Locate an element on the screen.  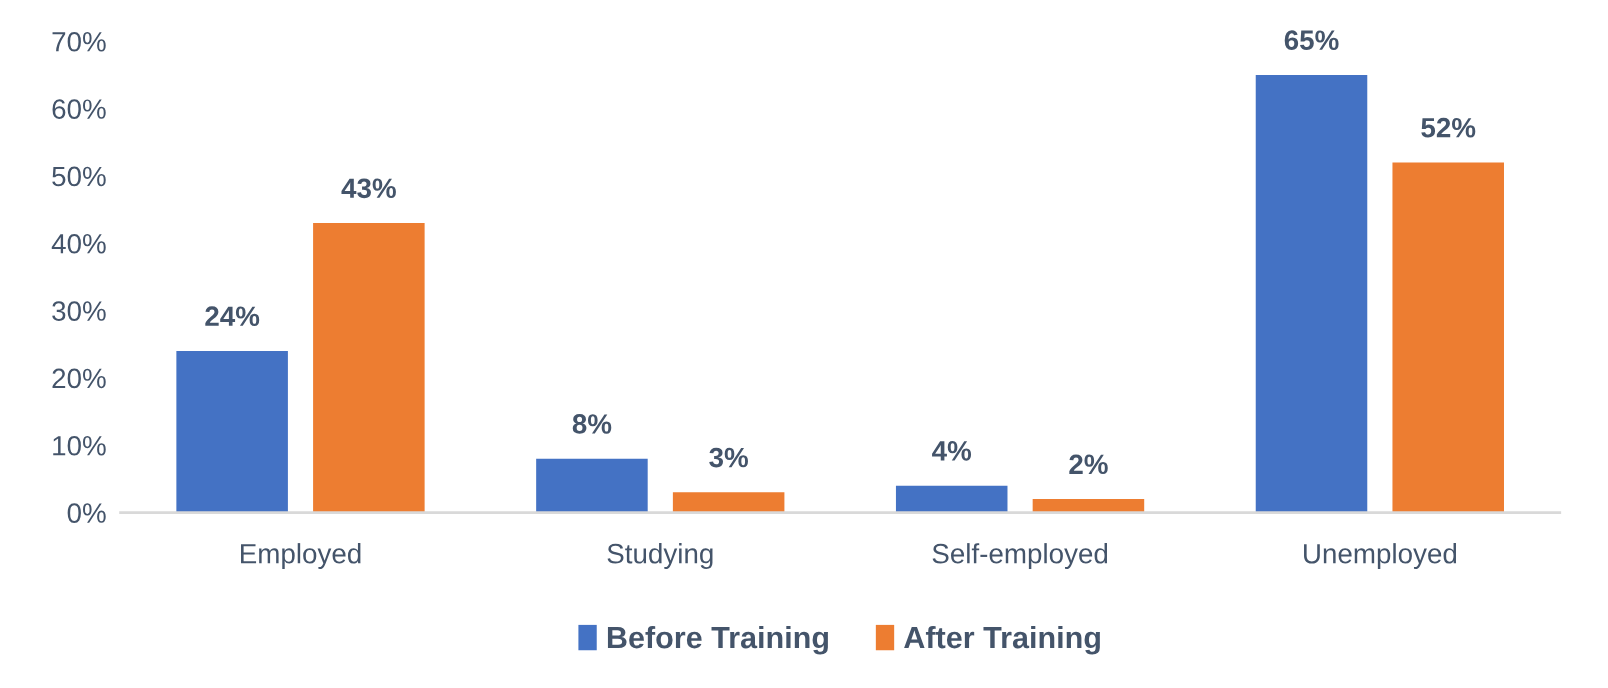
y-tick-label: 0% is located at coordinates (86, 513).